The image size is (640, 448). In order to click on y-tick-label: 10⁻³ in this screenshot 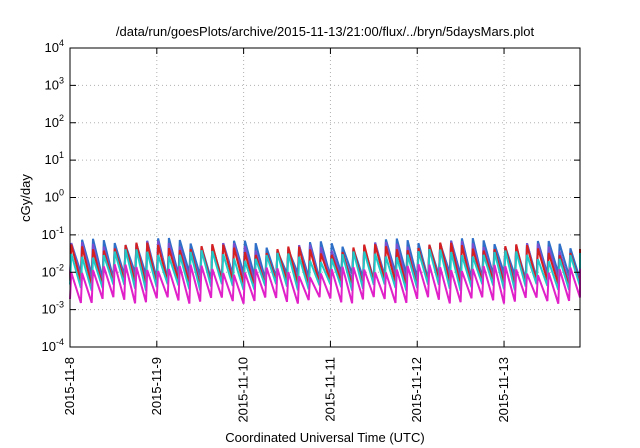, I will do `click(53, 308)`.